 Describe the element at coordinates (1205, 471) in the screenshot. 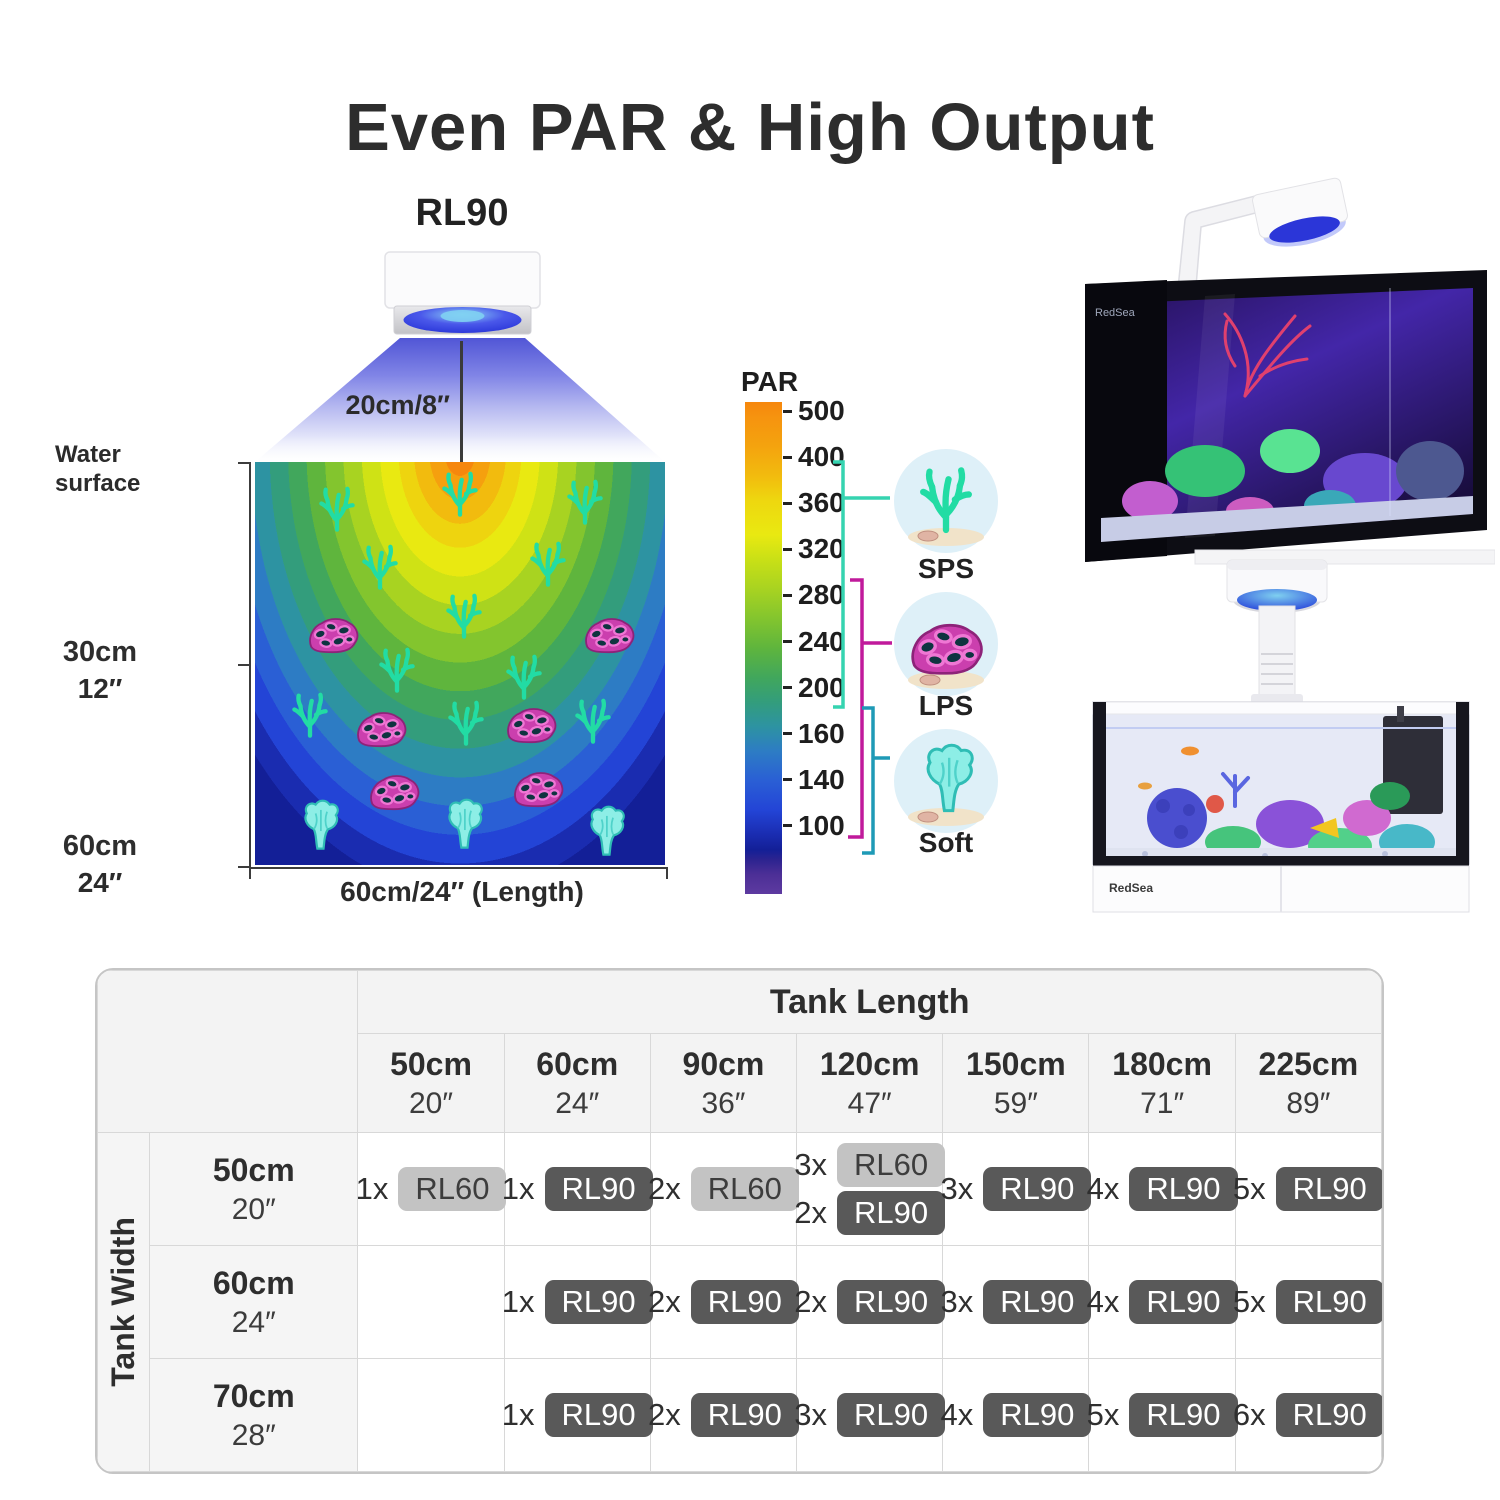

I see `green-coral` at that location.